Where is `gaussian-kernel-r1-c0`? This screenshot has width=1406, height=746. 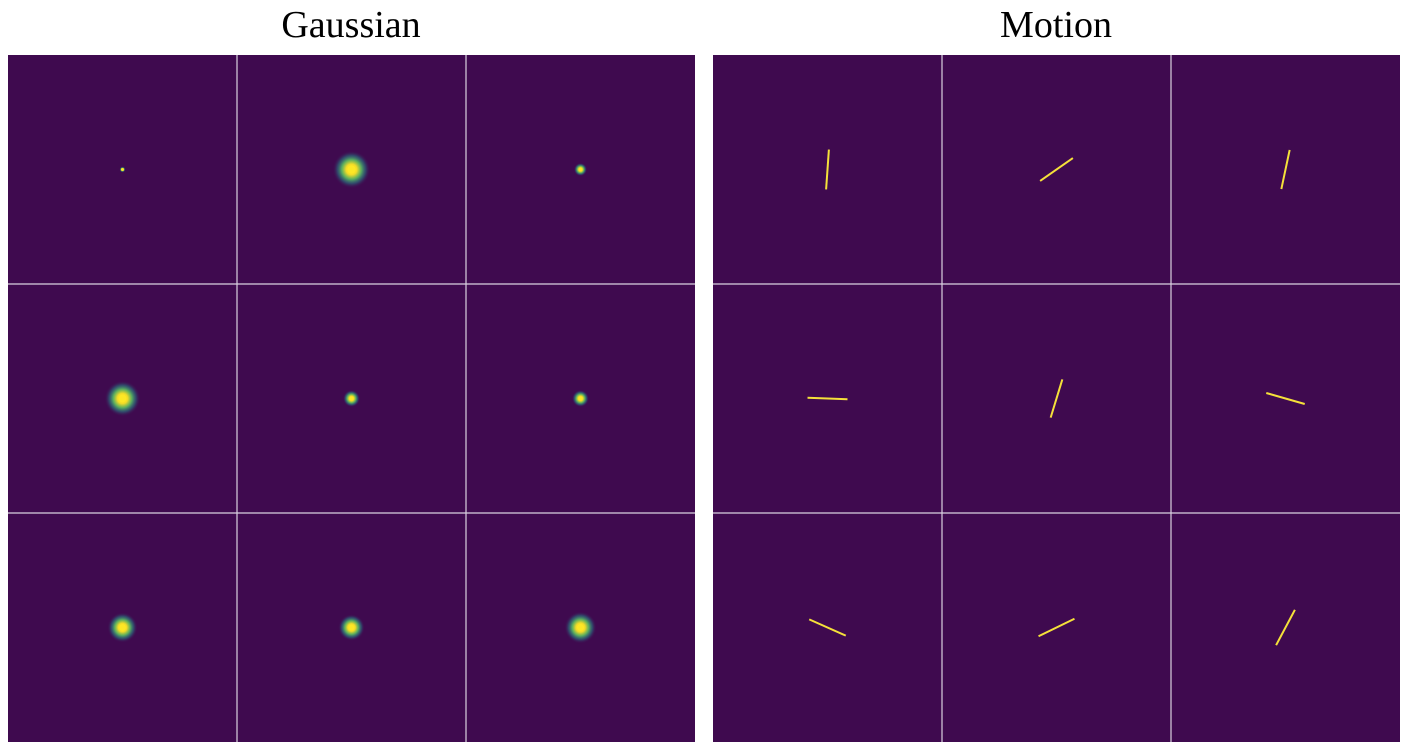
gaussian-kernel-r1-c0 is located at coordinates (122, 398).